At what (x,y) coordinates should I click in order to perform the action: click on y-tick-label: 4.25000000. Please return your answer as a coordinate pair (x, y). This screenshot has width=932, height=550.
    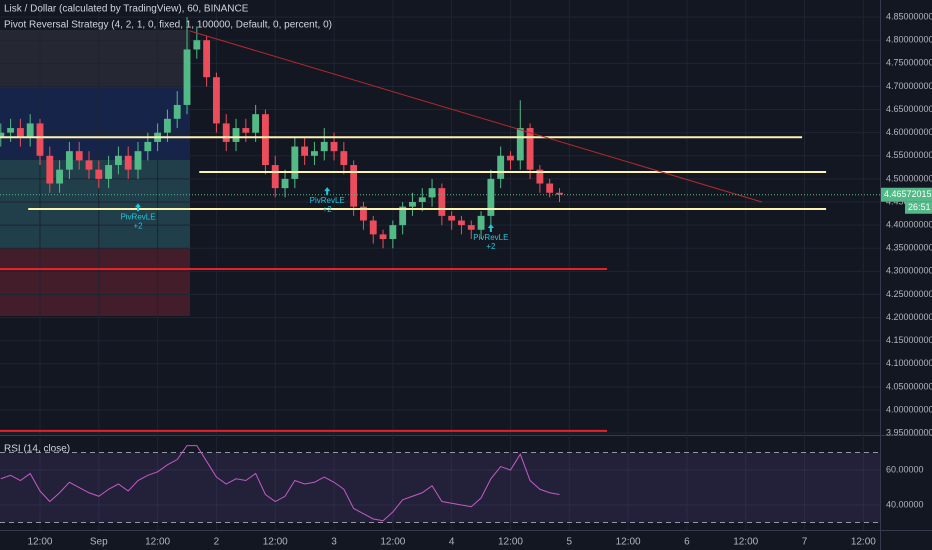
    Looking at the image, I should click on (909, 294).